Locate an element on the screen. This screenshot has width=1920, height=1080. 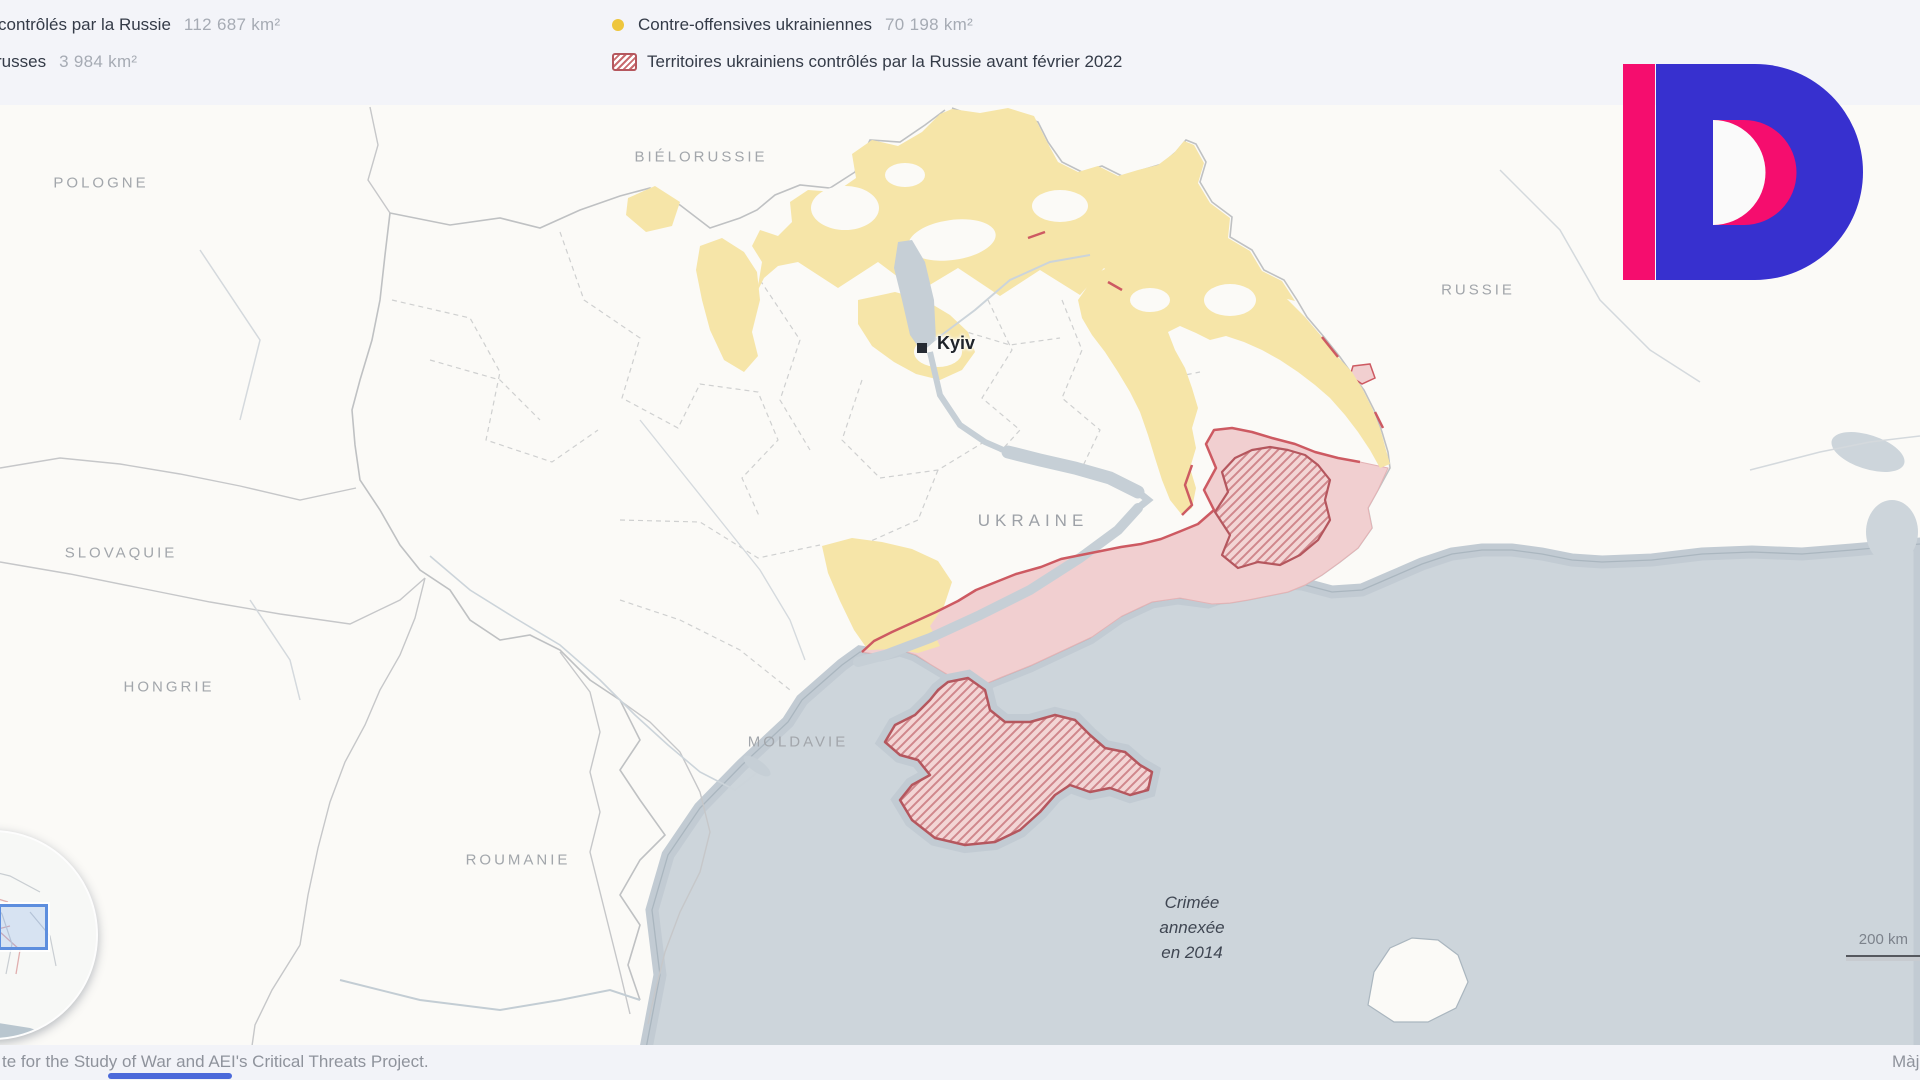
legend-label-counter-offensives: Contre-offensives ukrainiennes is located at coordinates (755, 24).